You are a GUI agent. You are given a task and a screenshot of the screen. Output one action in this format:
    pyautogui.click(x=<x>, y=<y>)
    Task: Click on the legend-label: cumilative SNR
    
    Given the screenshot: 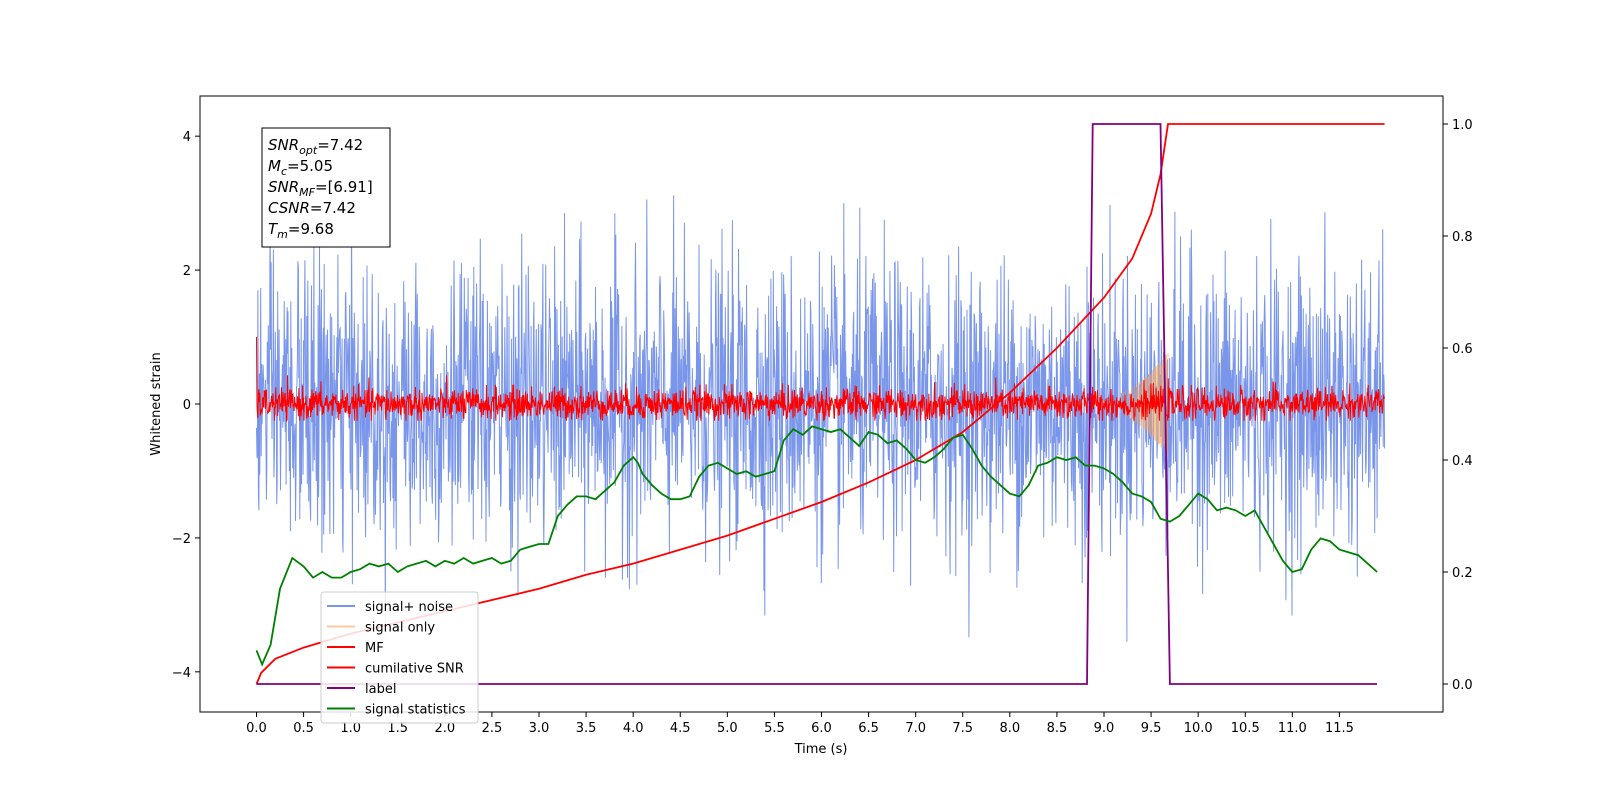 What is the action you would take?
    pyautogui.click(x=414, y=669)
    